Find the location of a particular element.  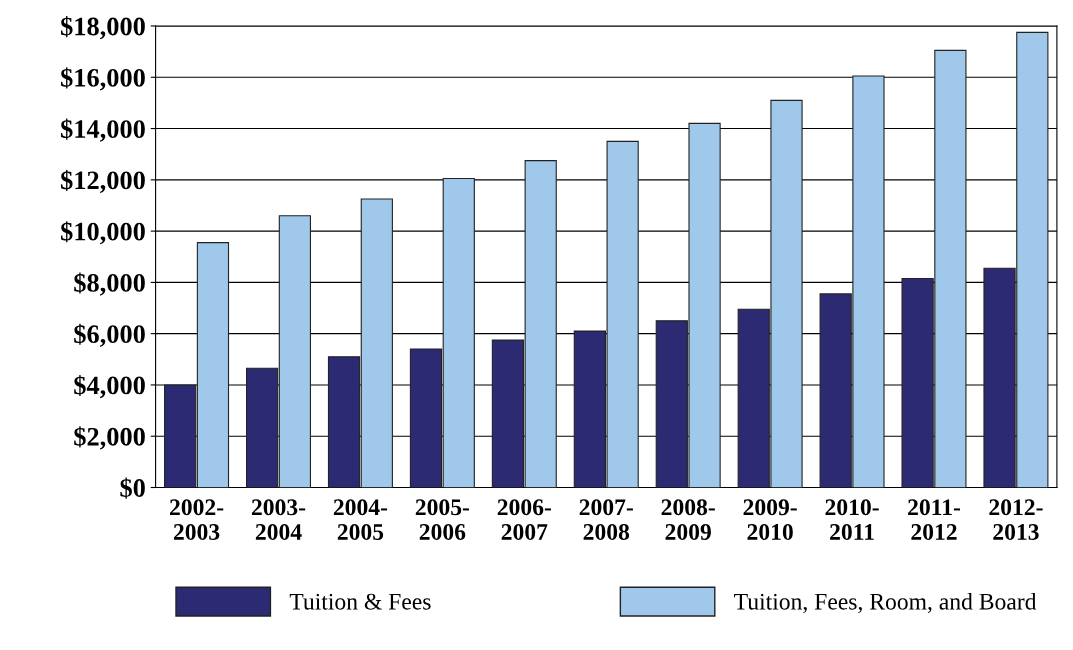

x-tick-label: 2005- 2006 is located at coordinates (442, 519).